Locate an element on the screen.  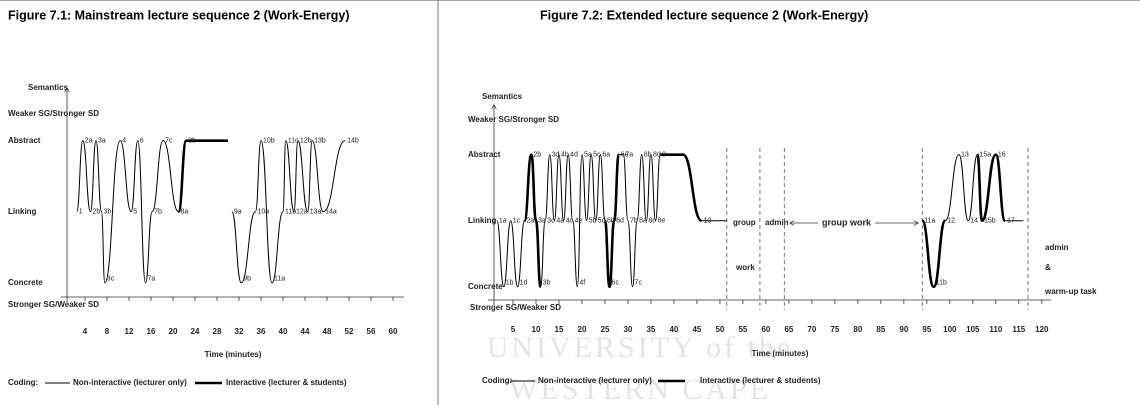
x-tick-label: 70 is located at coordinates (811, 329).